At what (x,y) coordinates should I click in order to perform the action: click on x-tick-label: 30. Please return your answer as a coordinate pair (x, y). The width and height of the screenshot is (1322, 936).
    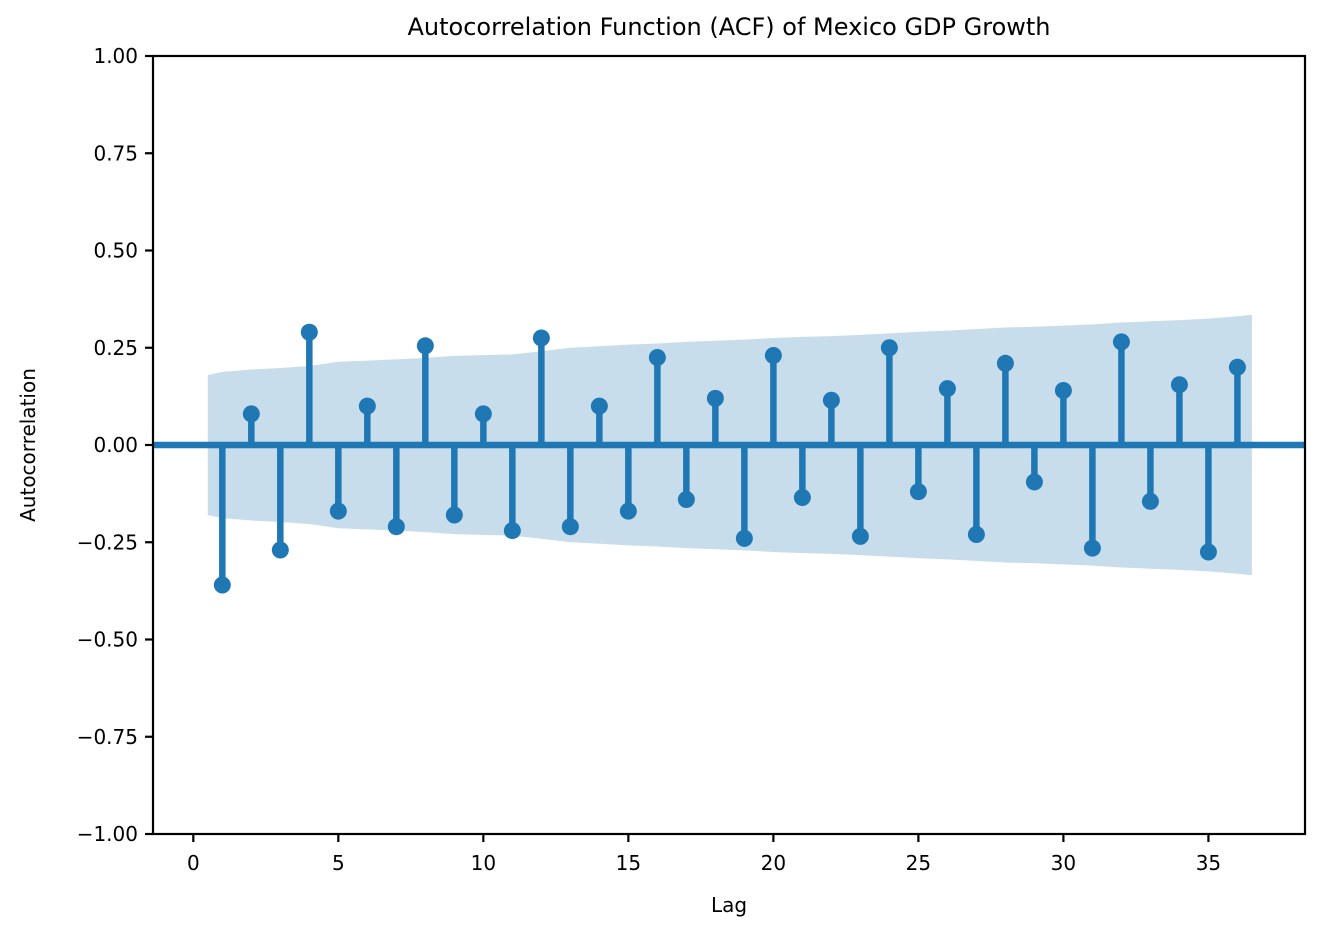
    Looking at the image, I should click on (1063, 863).